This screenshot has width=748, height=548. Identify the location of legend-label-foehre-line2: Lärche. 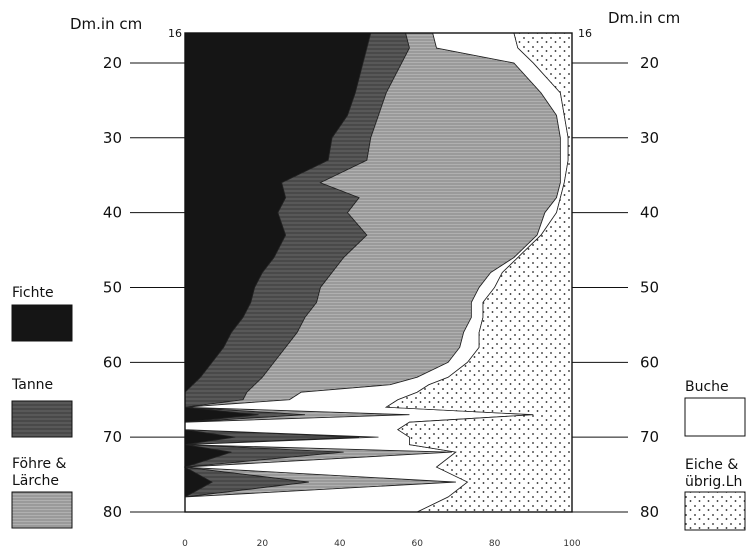
(35, 481).